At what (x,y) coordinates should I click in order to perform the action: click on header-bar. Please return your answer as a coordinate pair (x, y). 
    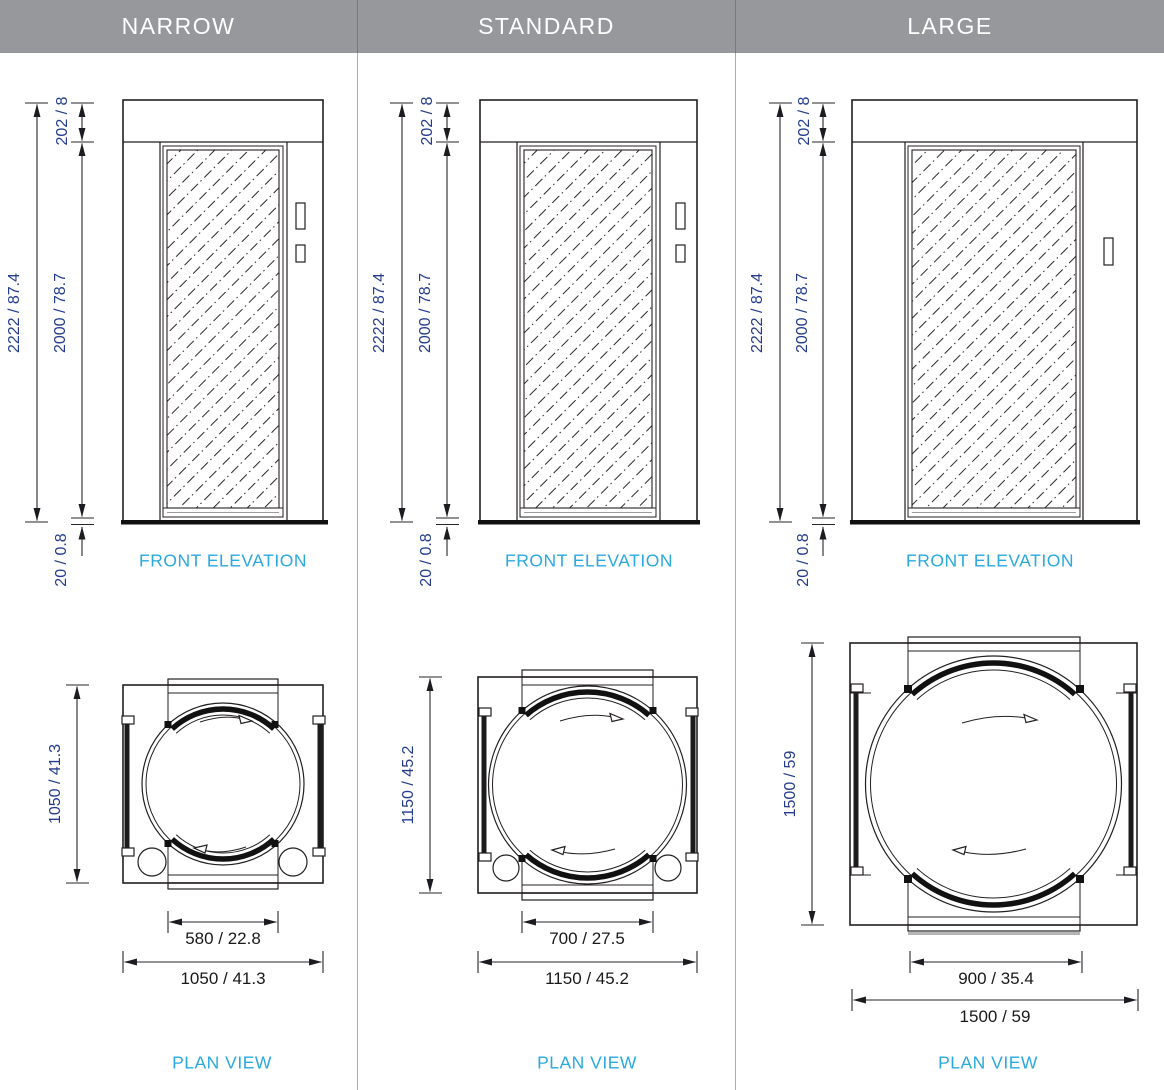
    Looking at the image, I should click on (582, 26).